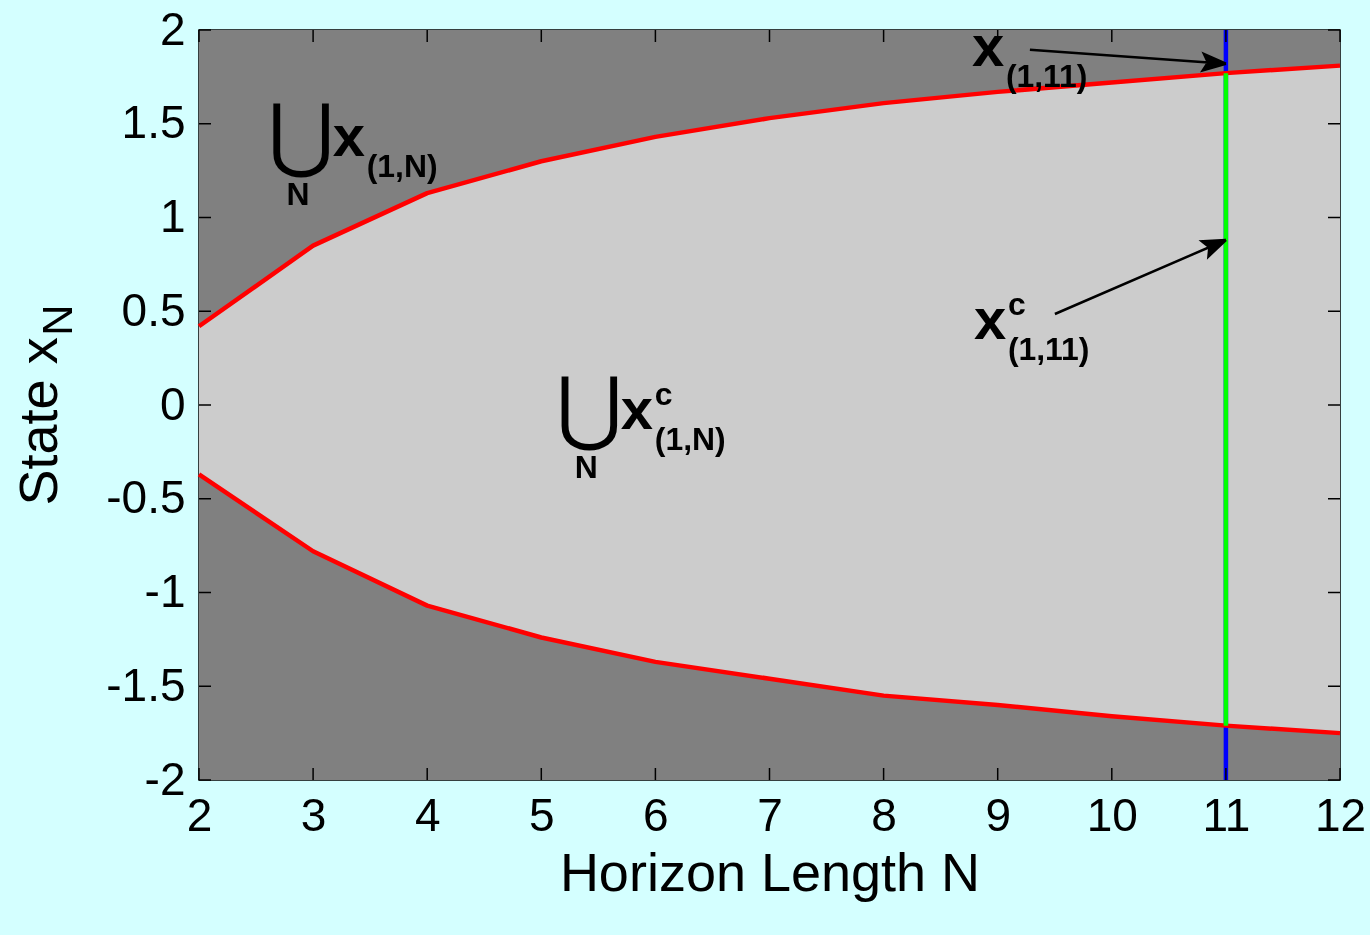  I want to click on y-tick-label: -0.5, so click(146, 497).